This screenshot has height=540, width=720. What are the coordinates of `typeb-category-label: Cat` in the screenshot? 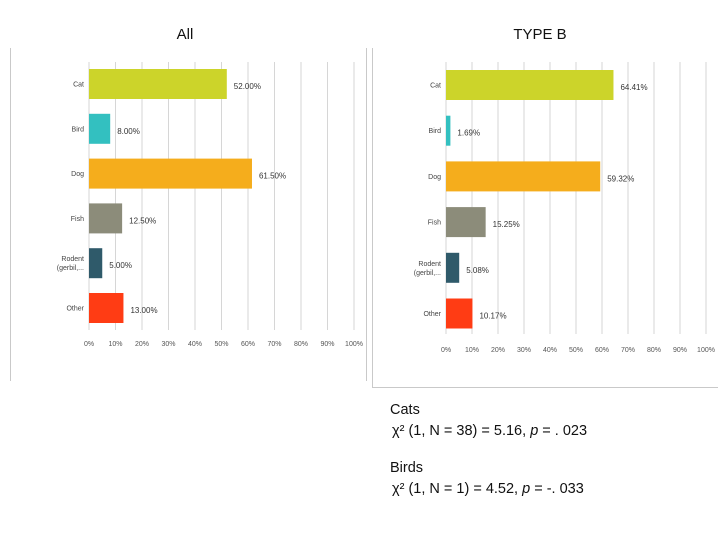 It's located at (435, 86).